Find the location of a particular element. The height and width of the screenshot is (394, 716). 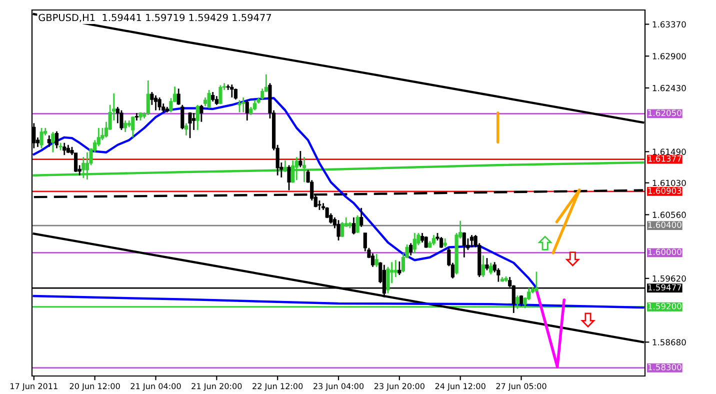

x-tick-label: 21 Jun 04:00 is located at coordinates (155, 387).